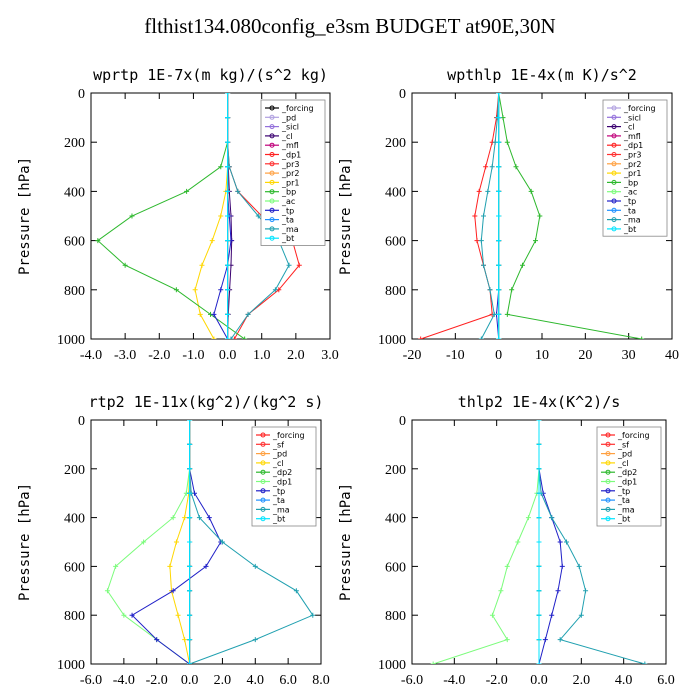 The image size is (700, 700). I want to click on legend-label: _ac, so click(630, 192).